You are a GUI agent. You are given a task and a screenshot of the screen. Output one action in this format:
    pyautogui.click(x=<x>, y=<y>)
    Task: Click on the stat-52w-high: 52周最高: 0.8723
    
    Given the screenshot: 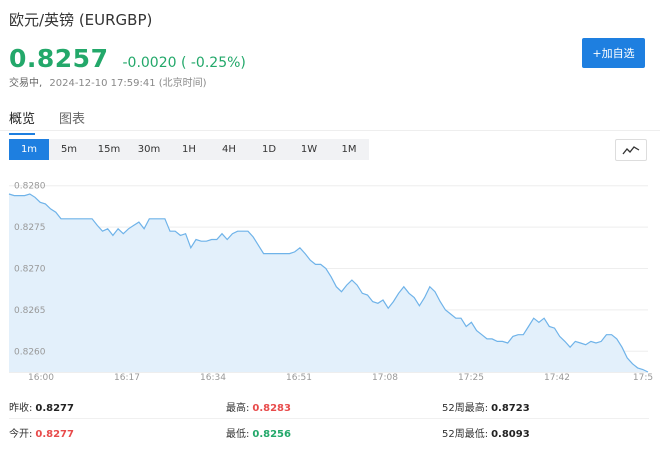 What is the action you would take?
    pyautogui.click(x=486, y=406)
    